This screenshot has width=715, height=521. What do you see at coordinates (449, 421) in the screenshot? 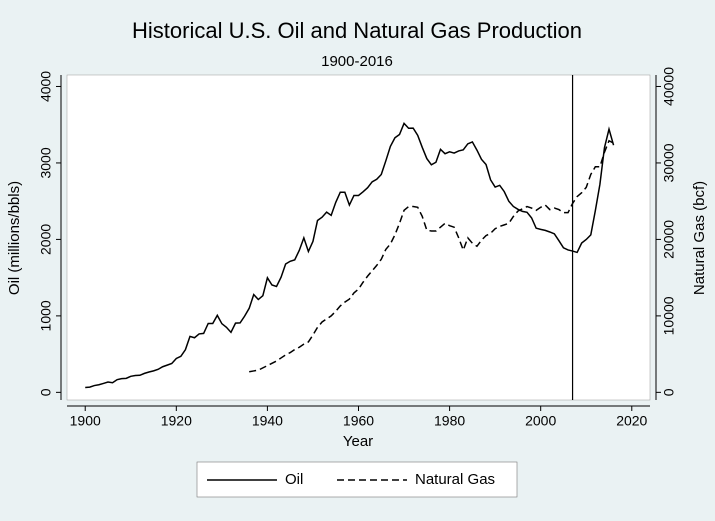
I see `x-tick-label: 1980` at bounding box center [449, 421].